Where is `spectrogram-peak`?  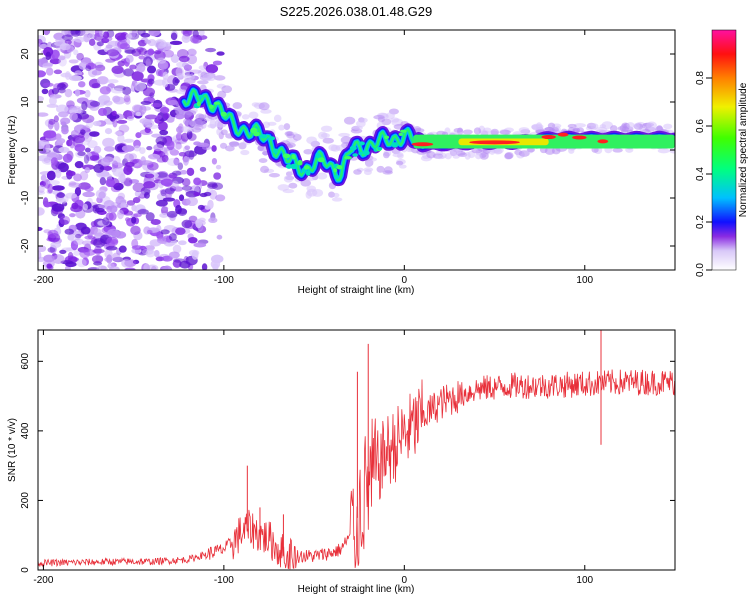
spectrogram-peak is located at coordinates (494, 142).